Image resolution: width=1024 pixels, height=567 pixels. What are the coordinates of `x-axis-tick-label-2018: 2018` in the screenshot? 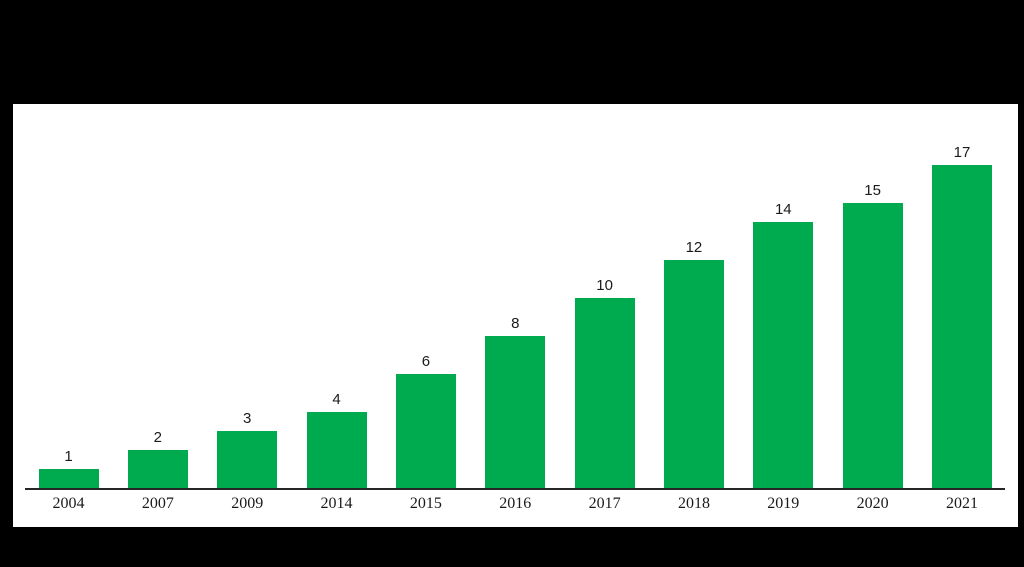 It's located at (693, 503).